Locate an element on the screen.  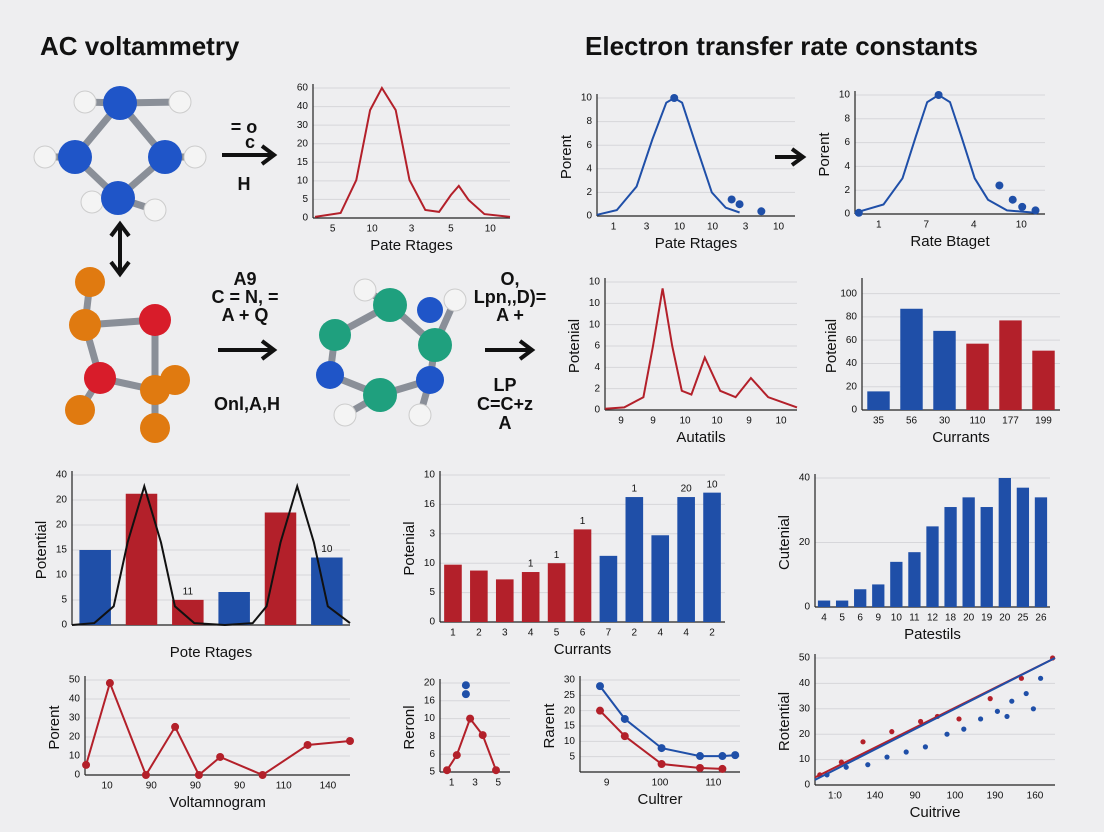
chart: 5 10 15 20 25 30 Rarent Cultrer 9 100 110 is located at coordinates (640, 741).